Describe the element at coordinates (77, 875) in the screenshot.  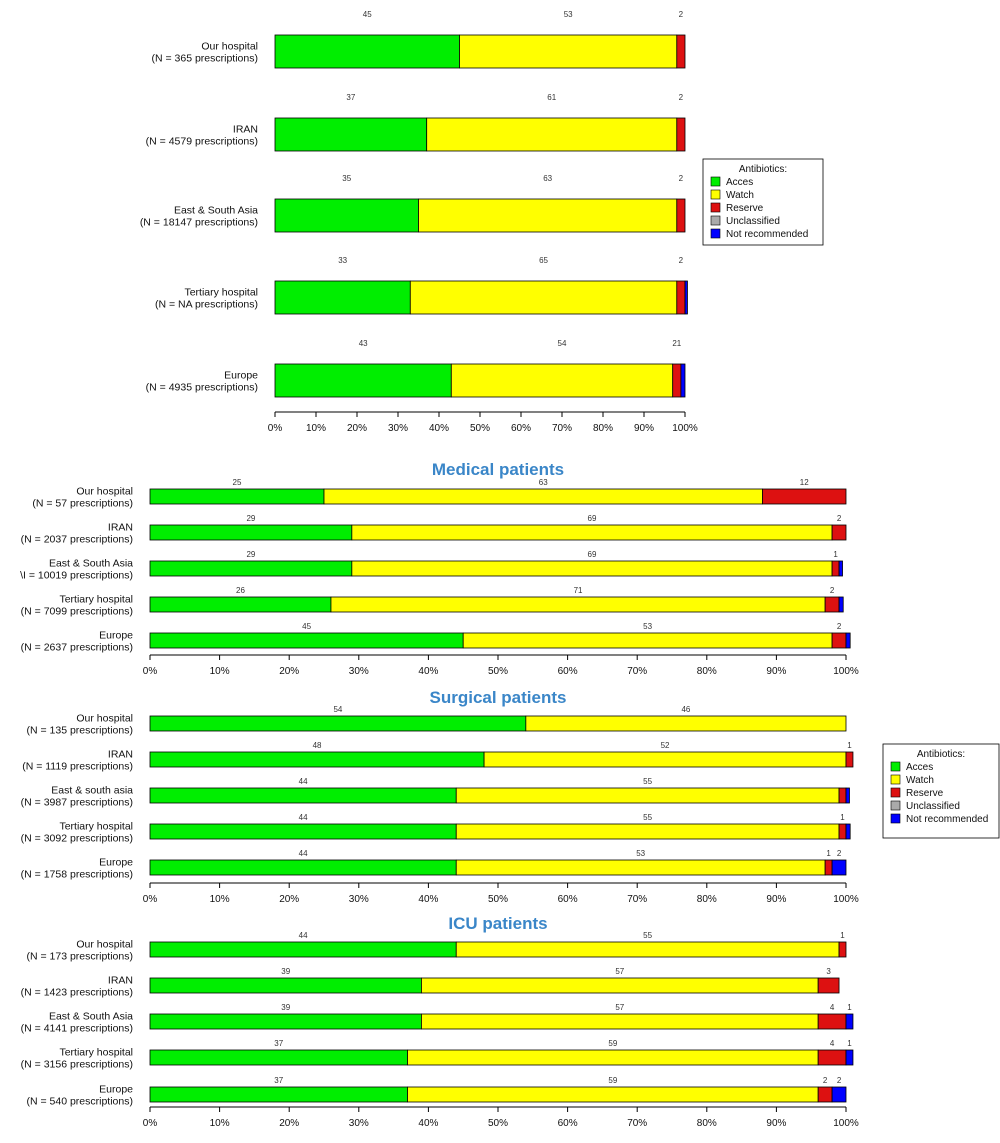
I see `category-label-n: (N = 1758 prescriptions)` at that location.